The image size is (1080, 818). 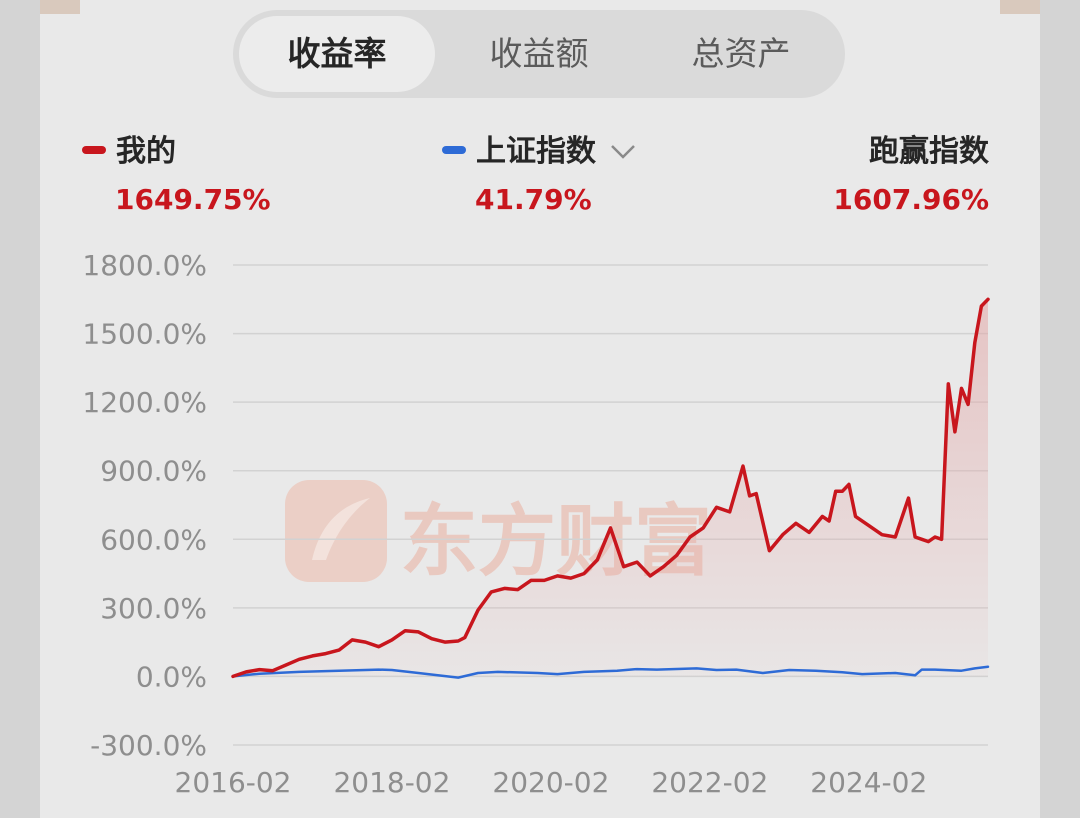 What do you see at coordinates (60, 7) in the screenshot?
I see `top-left-corner` at bounding box center [60, 7].